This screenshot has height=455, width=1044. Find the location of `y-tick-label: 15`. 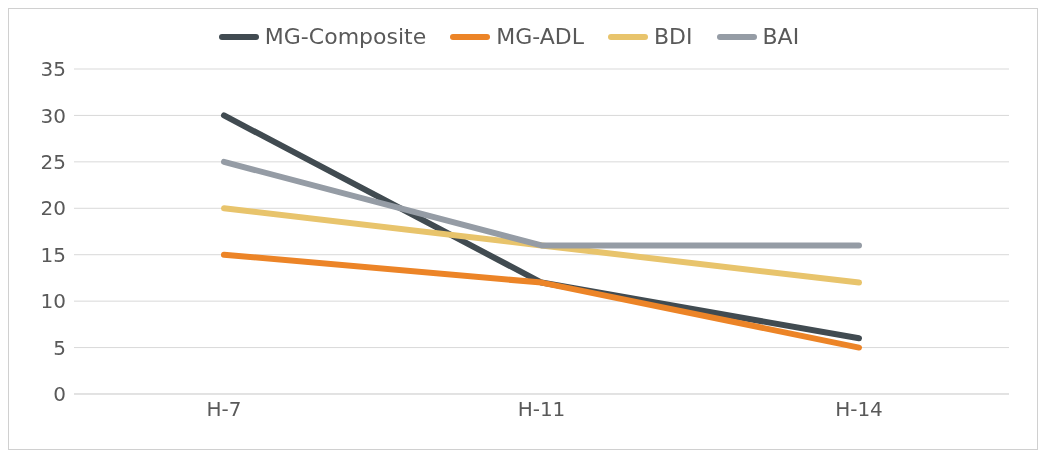

y-tick-label: 15 is located at coordinates (53, 254).